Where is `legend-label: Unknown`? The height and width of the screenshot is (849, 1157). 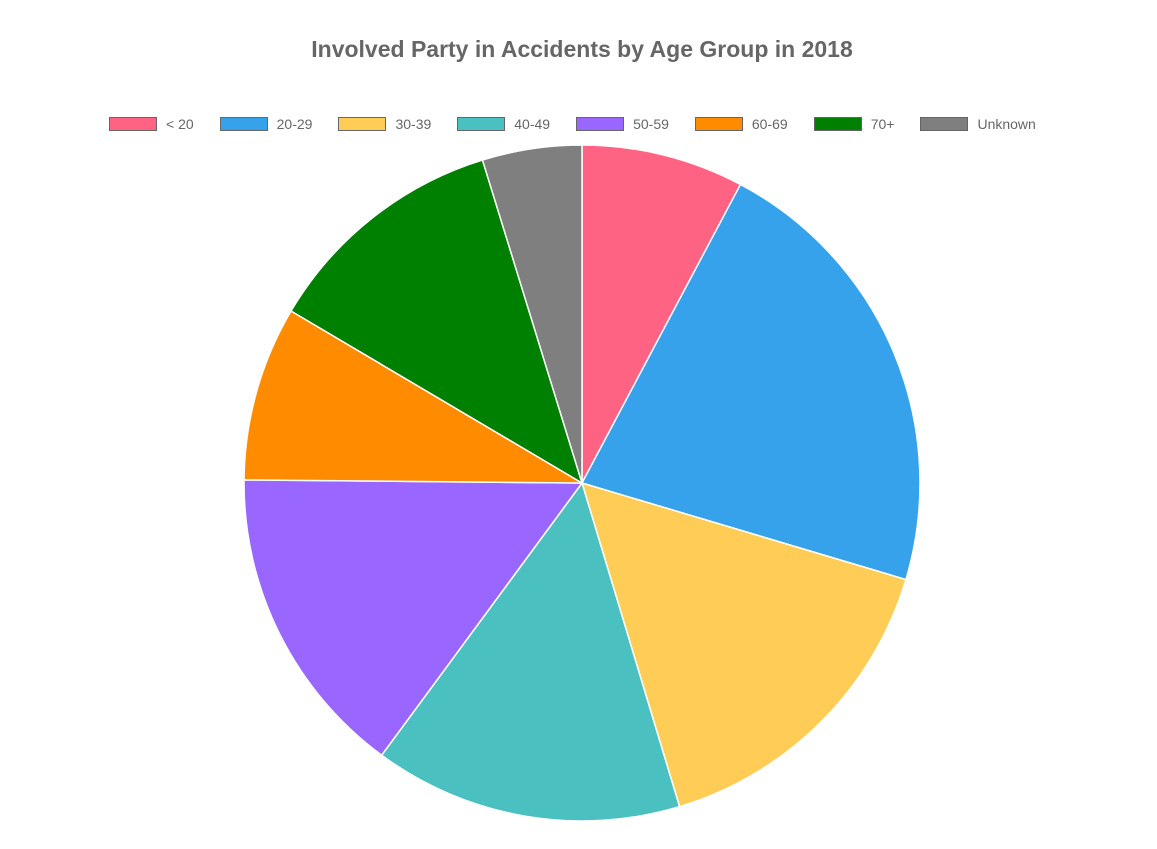
legend-label: Unknown is located at coordinates (1006, 124).